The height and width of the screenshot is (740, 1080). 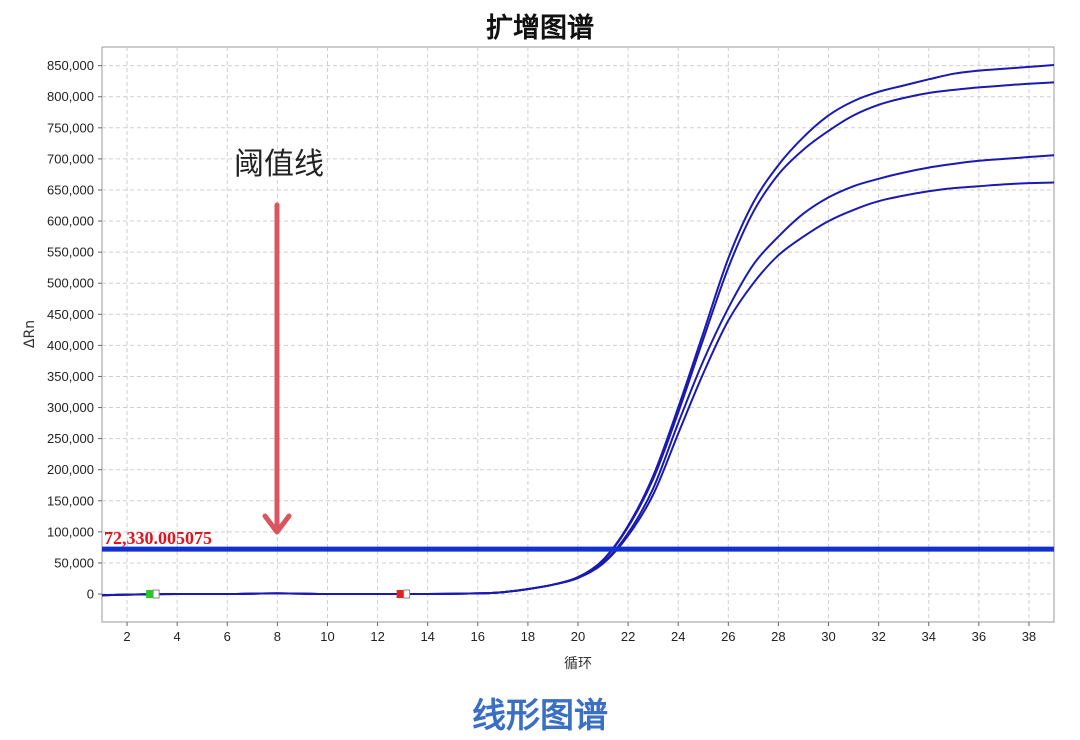 I want to click on x-tick-label: 14, so click(x=427, y=636).